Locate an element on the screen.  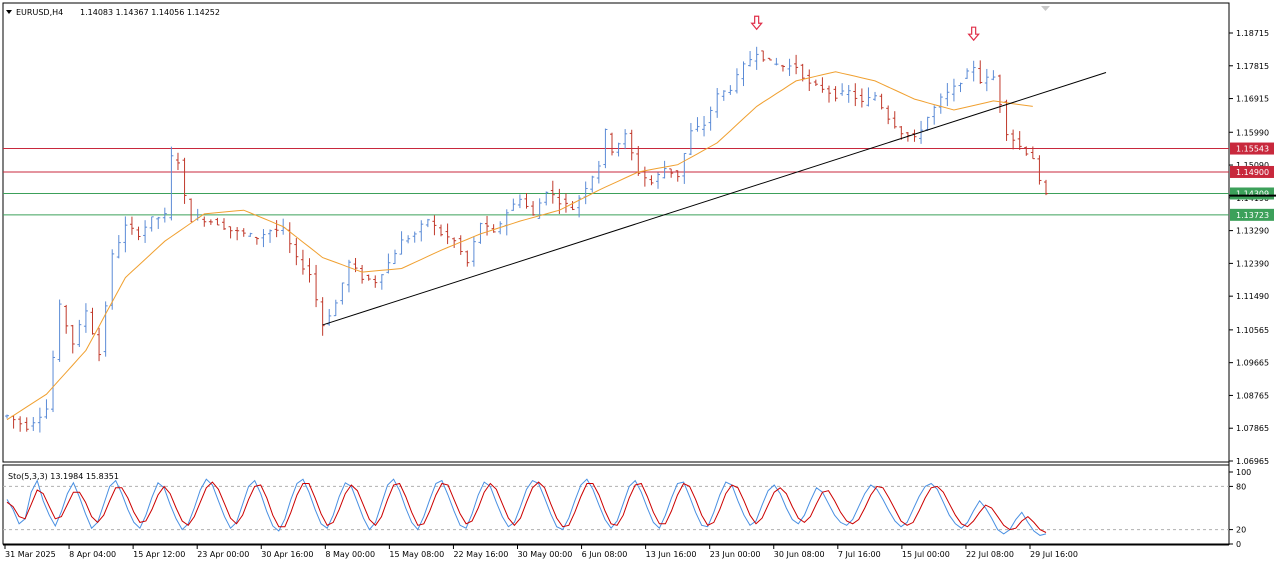
time-tick-label-11: 13 Jun 16:00 is located at coordinates (671, 554).